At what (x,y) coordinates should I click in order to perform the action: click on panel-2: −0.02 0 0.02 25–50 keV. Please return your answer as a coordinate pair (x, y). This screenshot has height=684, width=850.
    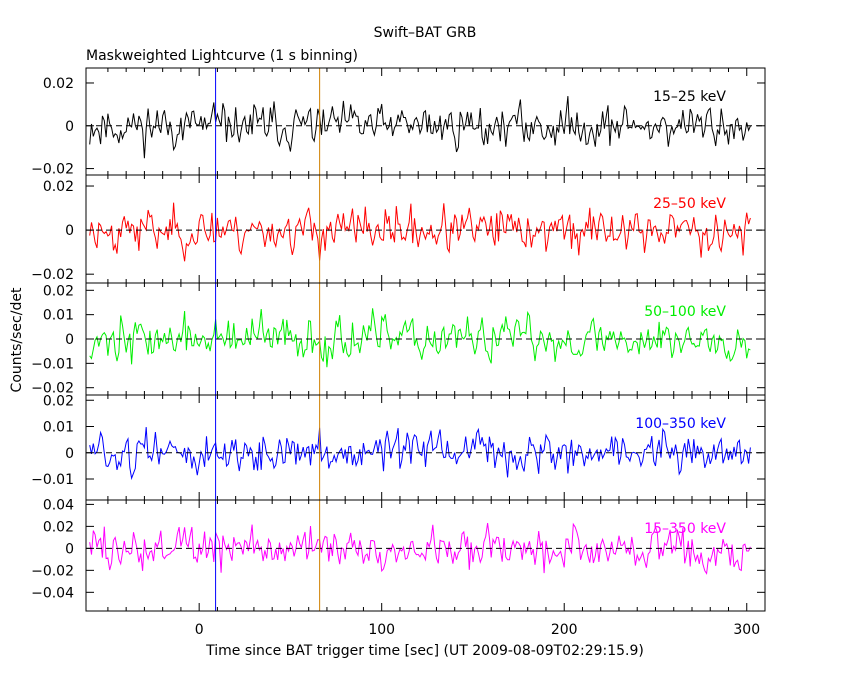
    Looking at the image, I should click on (398, 229).